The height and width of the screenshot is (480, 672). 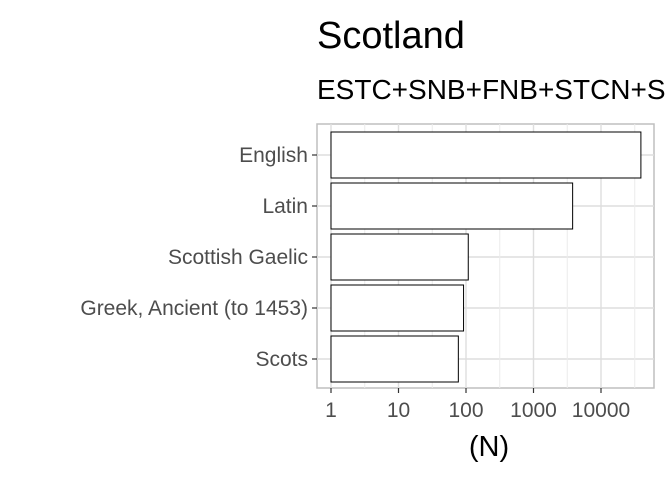 I want to click on bar-english, so click(x=486, y=155).